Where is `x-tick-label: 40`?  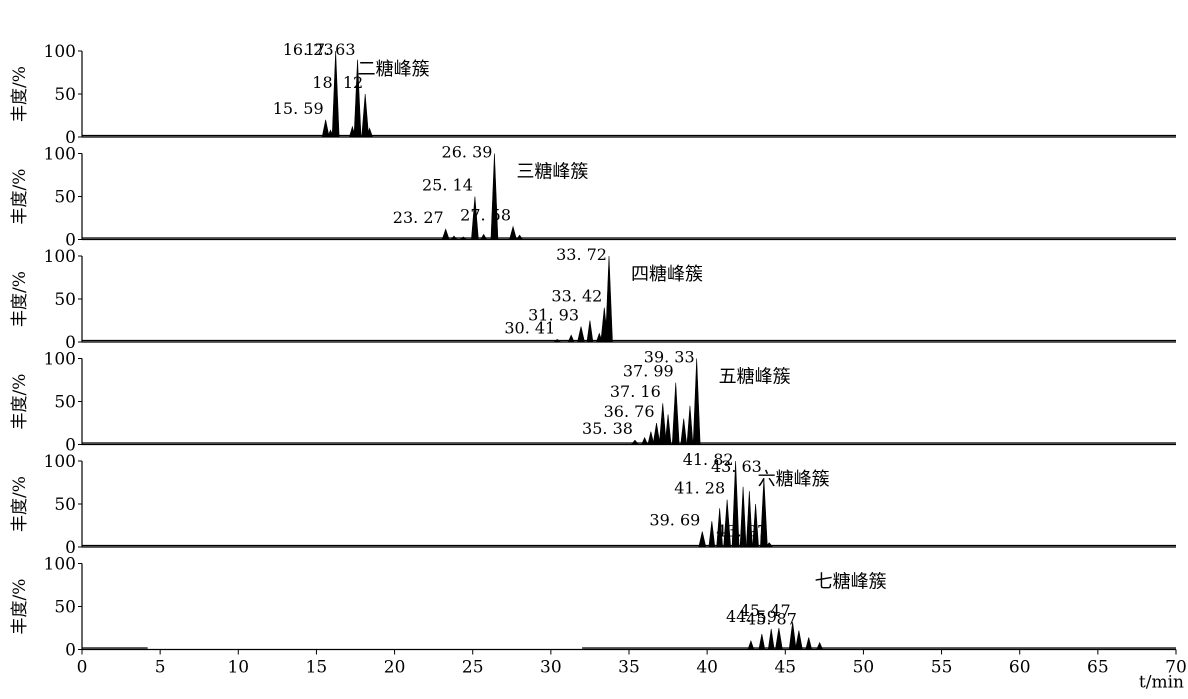 x-tick-label: 40 is located at coordinates (707, 668).